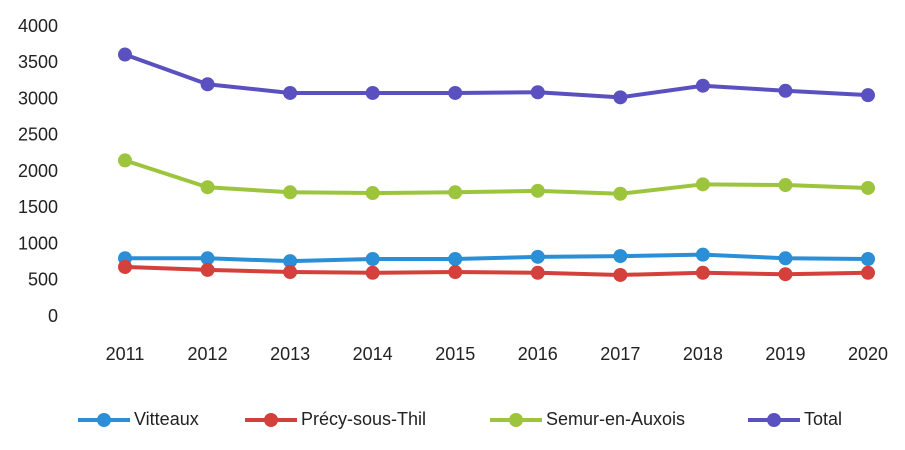 The height and width of the screenshot is (450, 905). I want to click on y-tick-label: 3500, so click(38, 62).